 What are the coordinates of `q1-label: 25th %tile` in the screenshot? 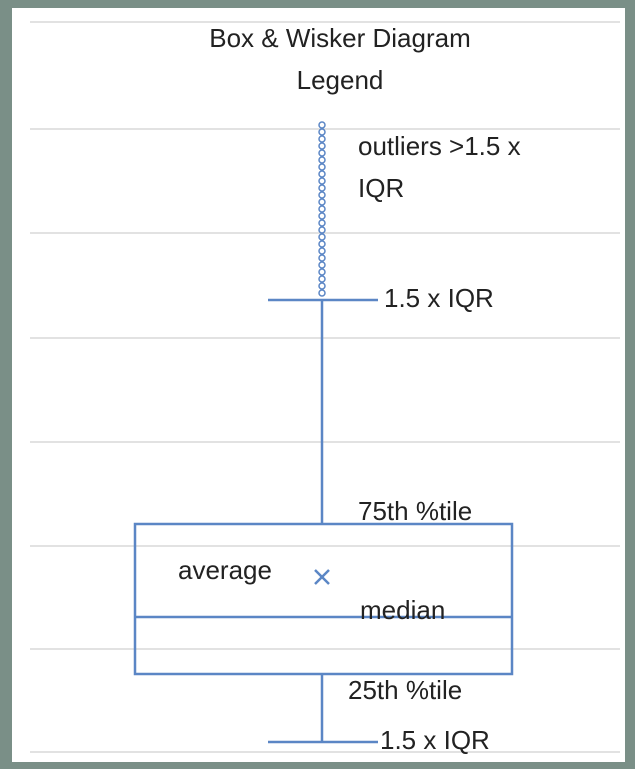 It's located at (405, 690).